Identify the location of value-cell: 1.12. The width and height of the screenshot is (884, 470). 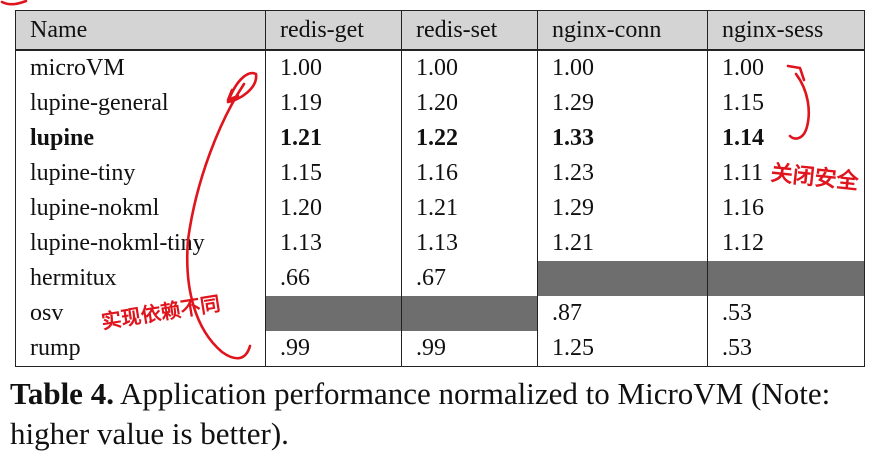
(786, 243).